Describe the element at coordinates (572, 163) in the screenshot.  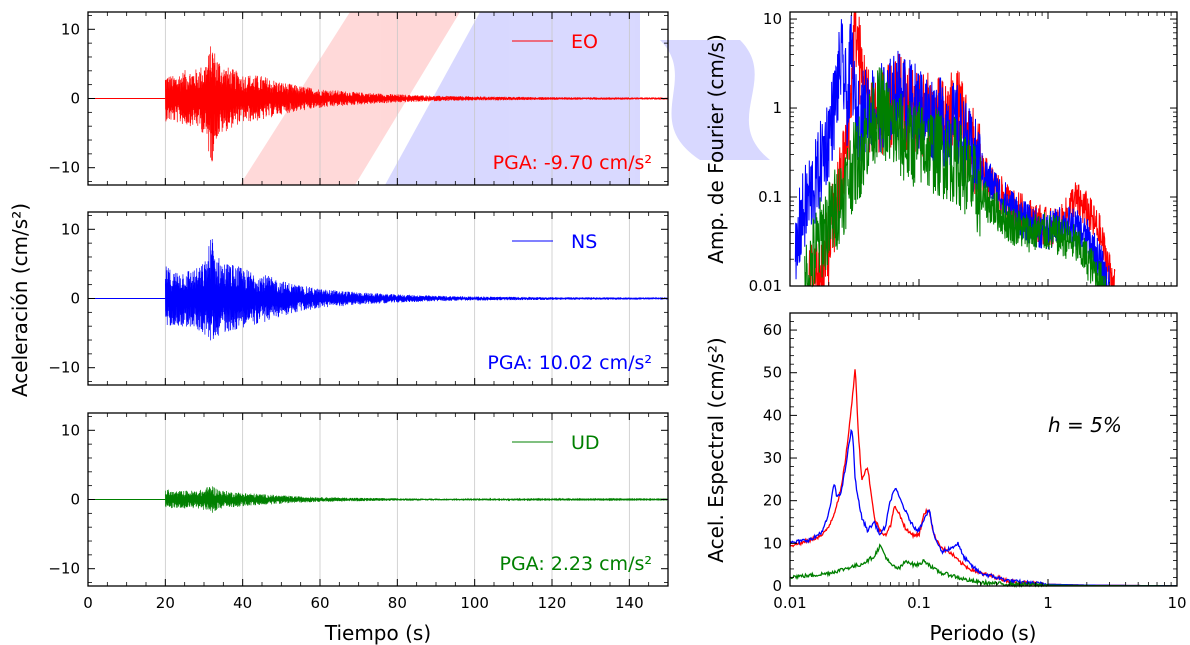
I see `pga-label-eo: PGA: -9.70 cm/s²` at that location.